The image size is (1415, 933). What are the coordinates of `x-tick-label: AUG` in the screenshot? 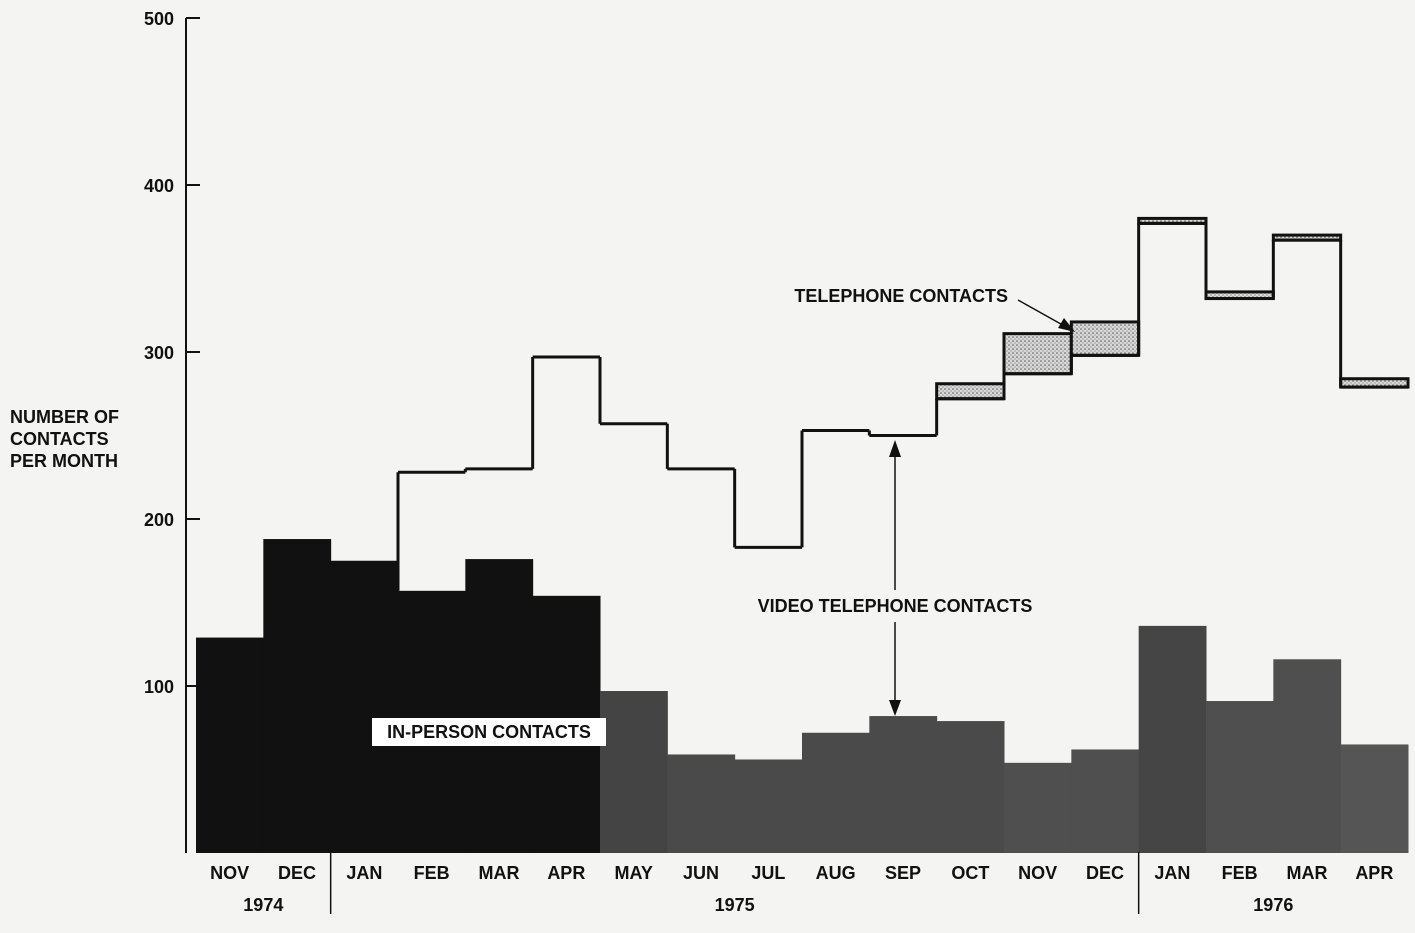 It's located at (836, 873).